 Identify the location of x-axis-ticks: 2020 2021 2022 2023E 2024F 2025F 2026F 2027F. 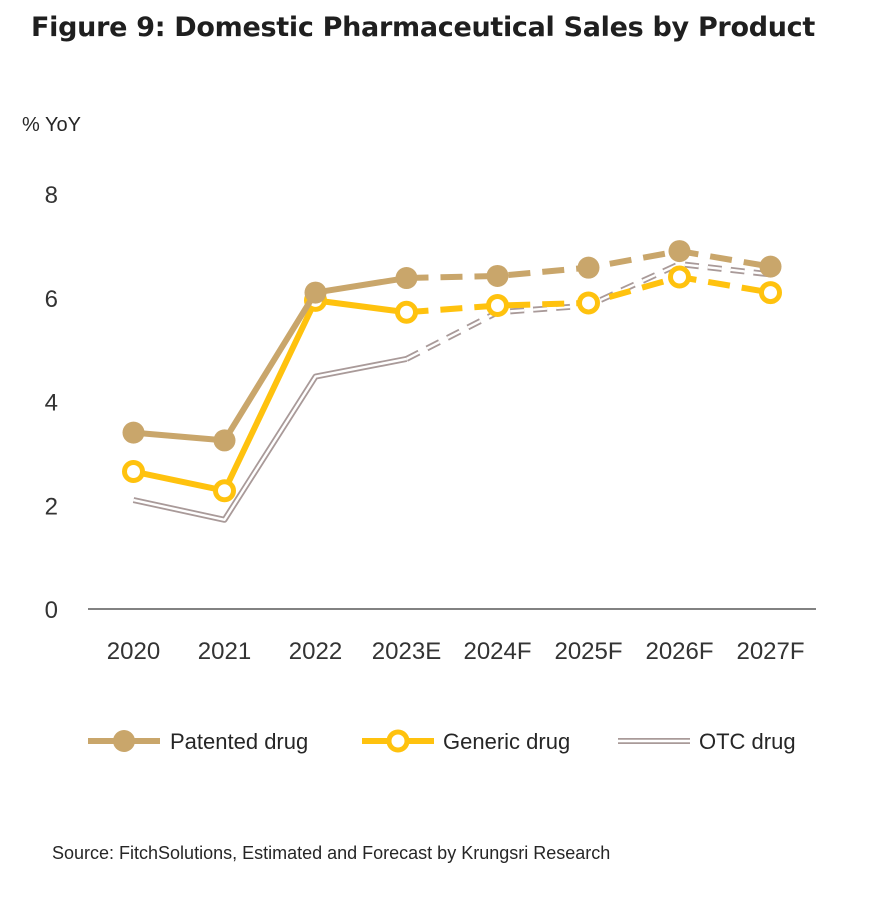
(456, 651).